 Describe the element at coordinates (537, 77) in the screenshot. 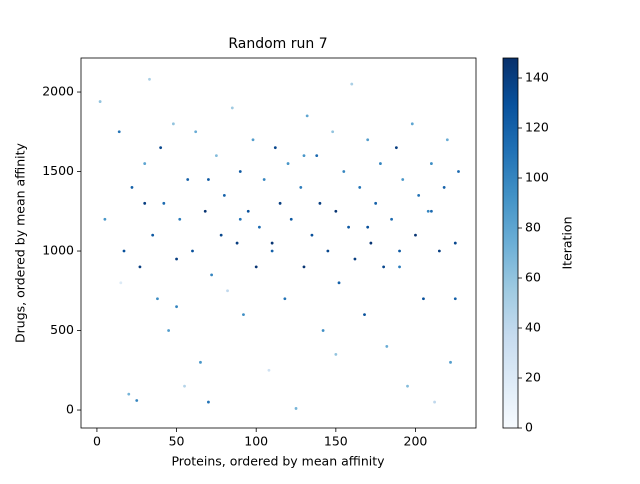

I see `colorbar-tick-label: 140` at that location.